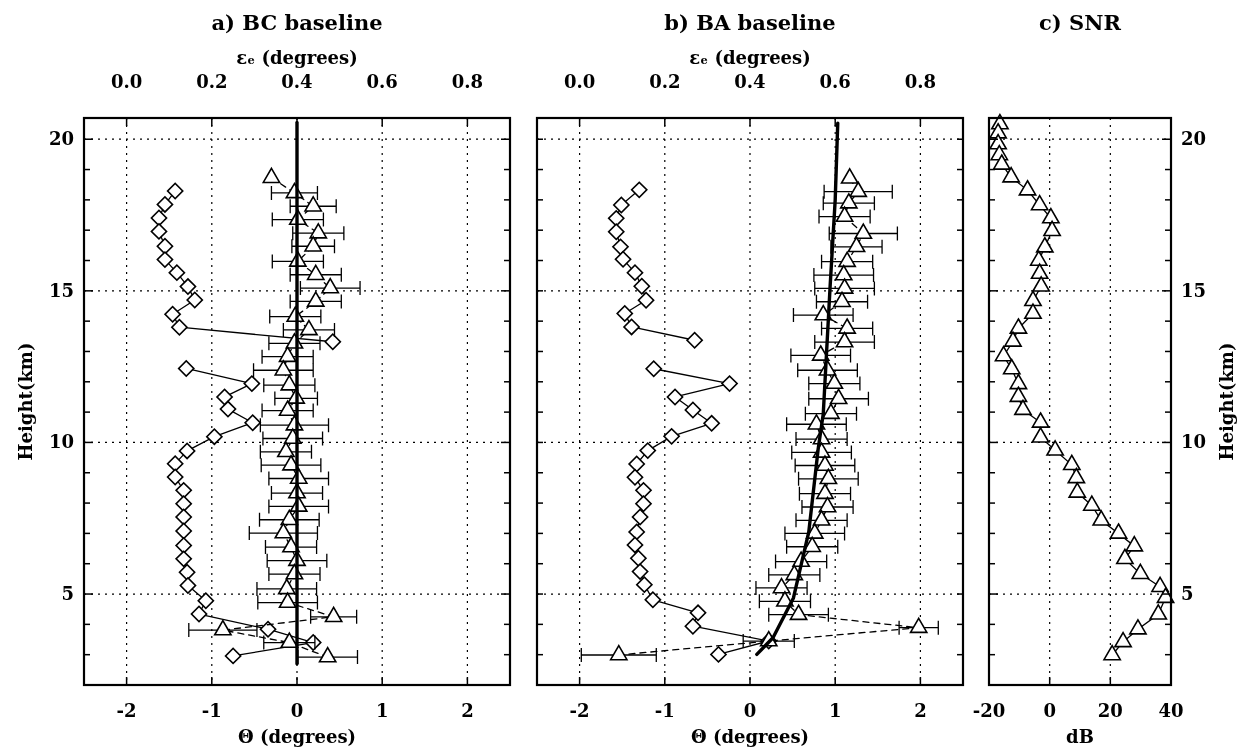 The width and height of the screenshot is (1253, 755). I want to click on y-tick-label: 5, so click(67, 594).